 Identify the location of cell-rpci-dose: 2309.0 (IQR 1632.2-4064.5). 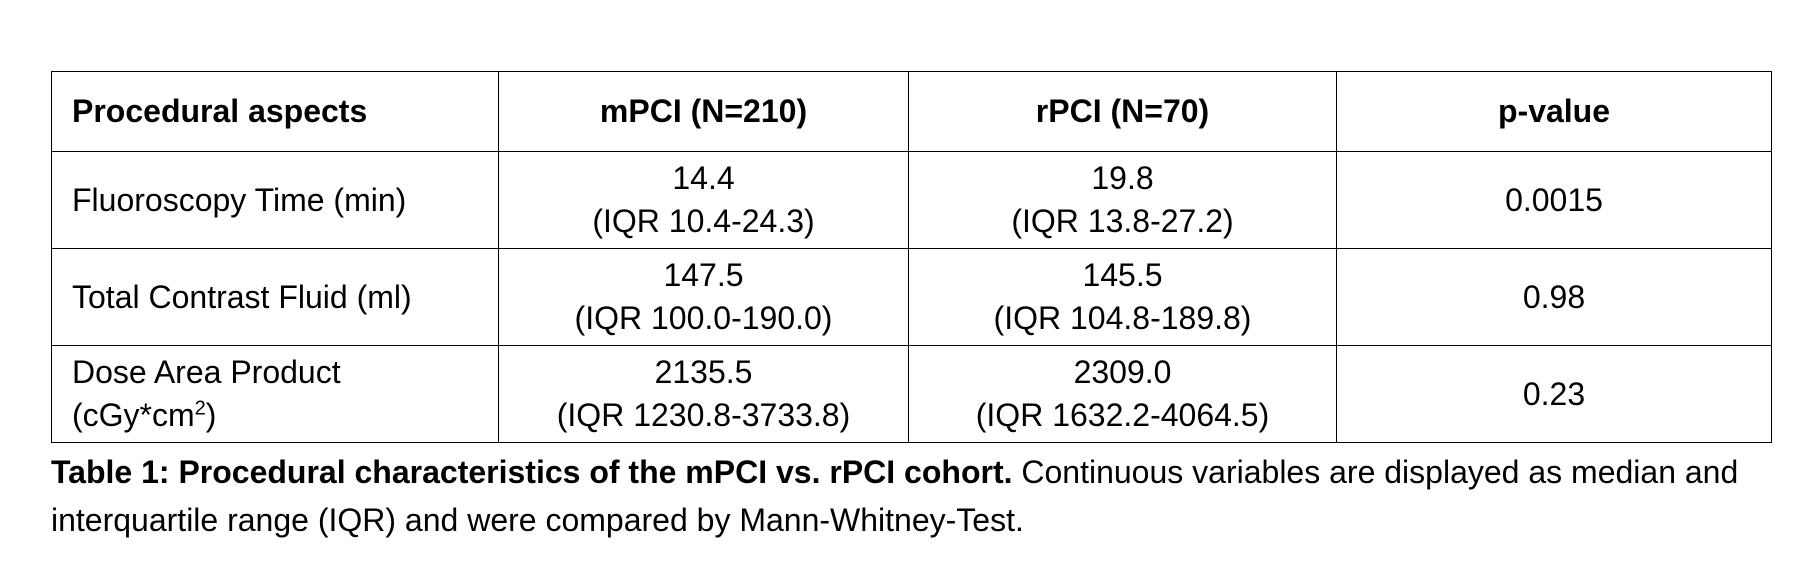
(1122, 394).